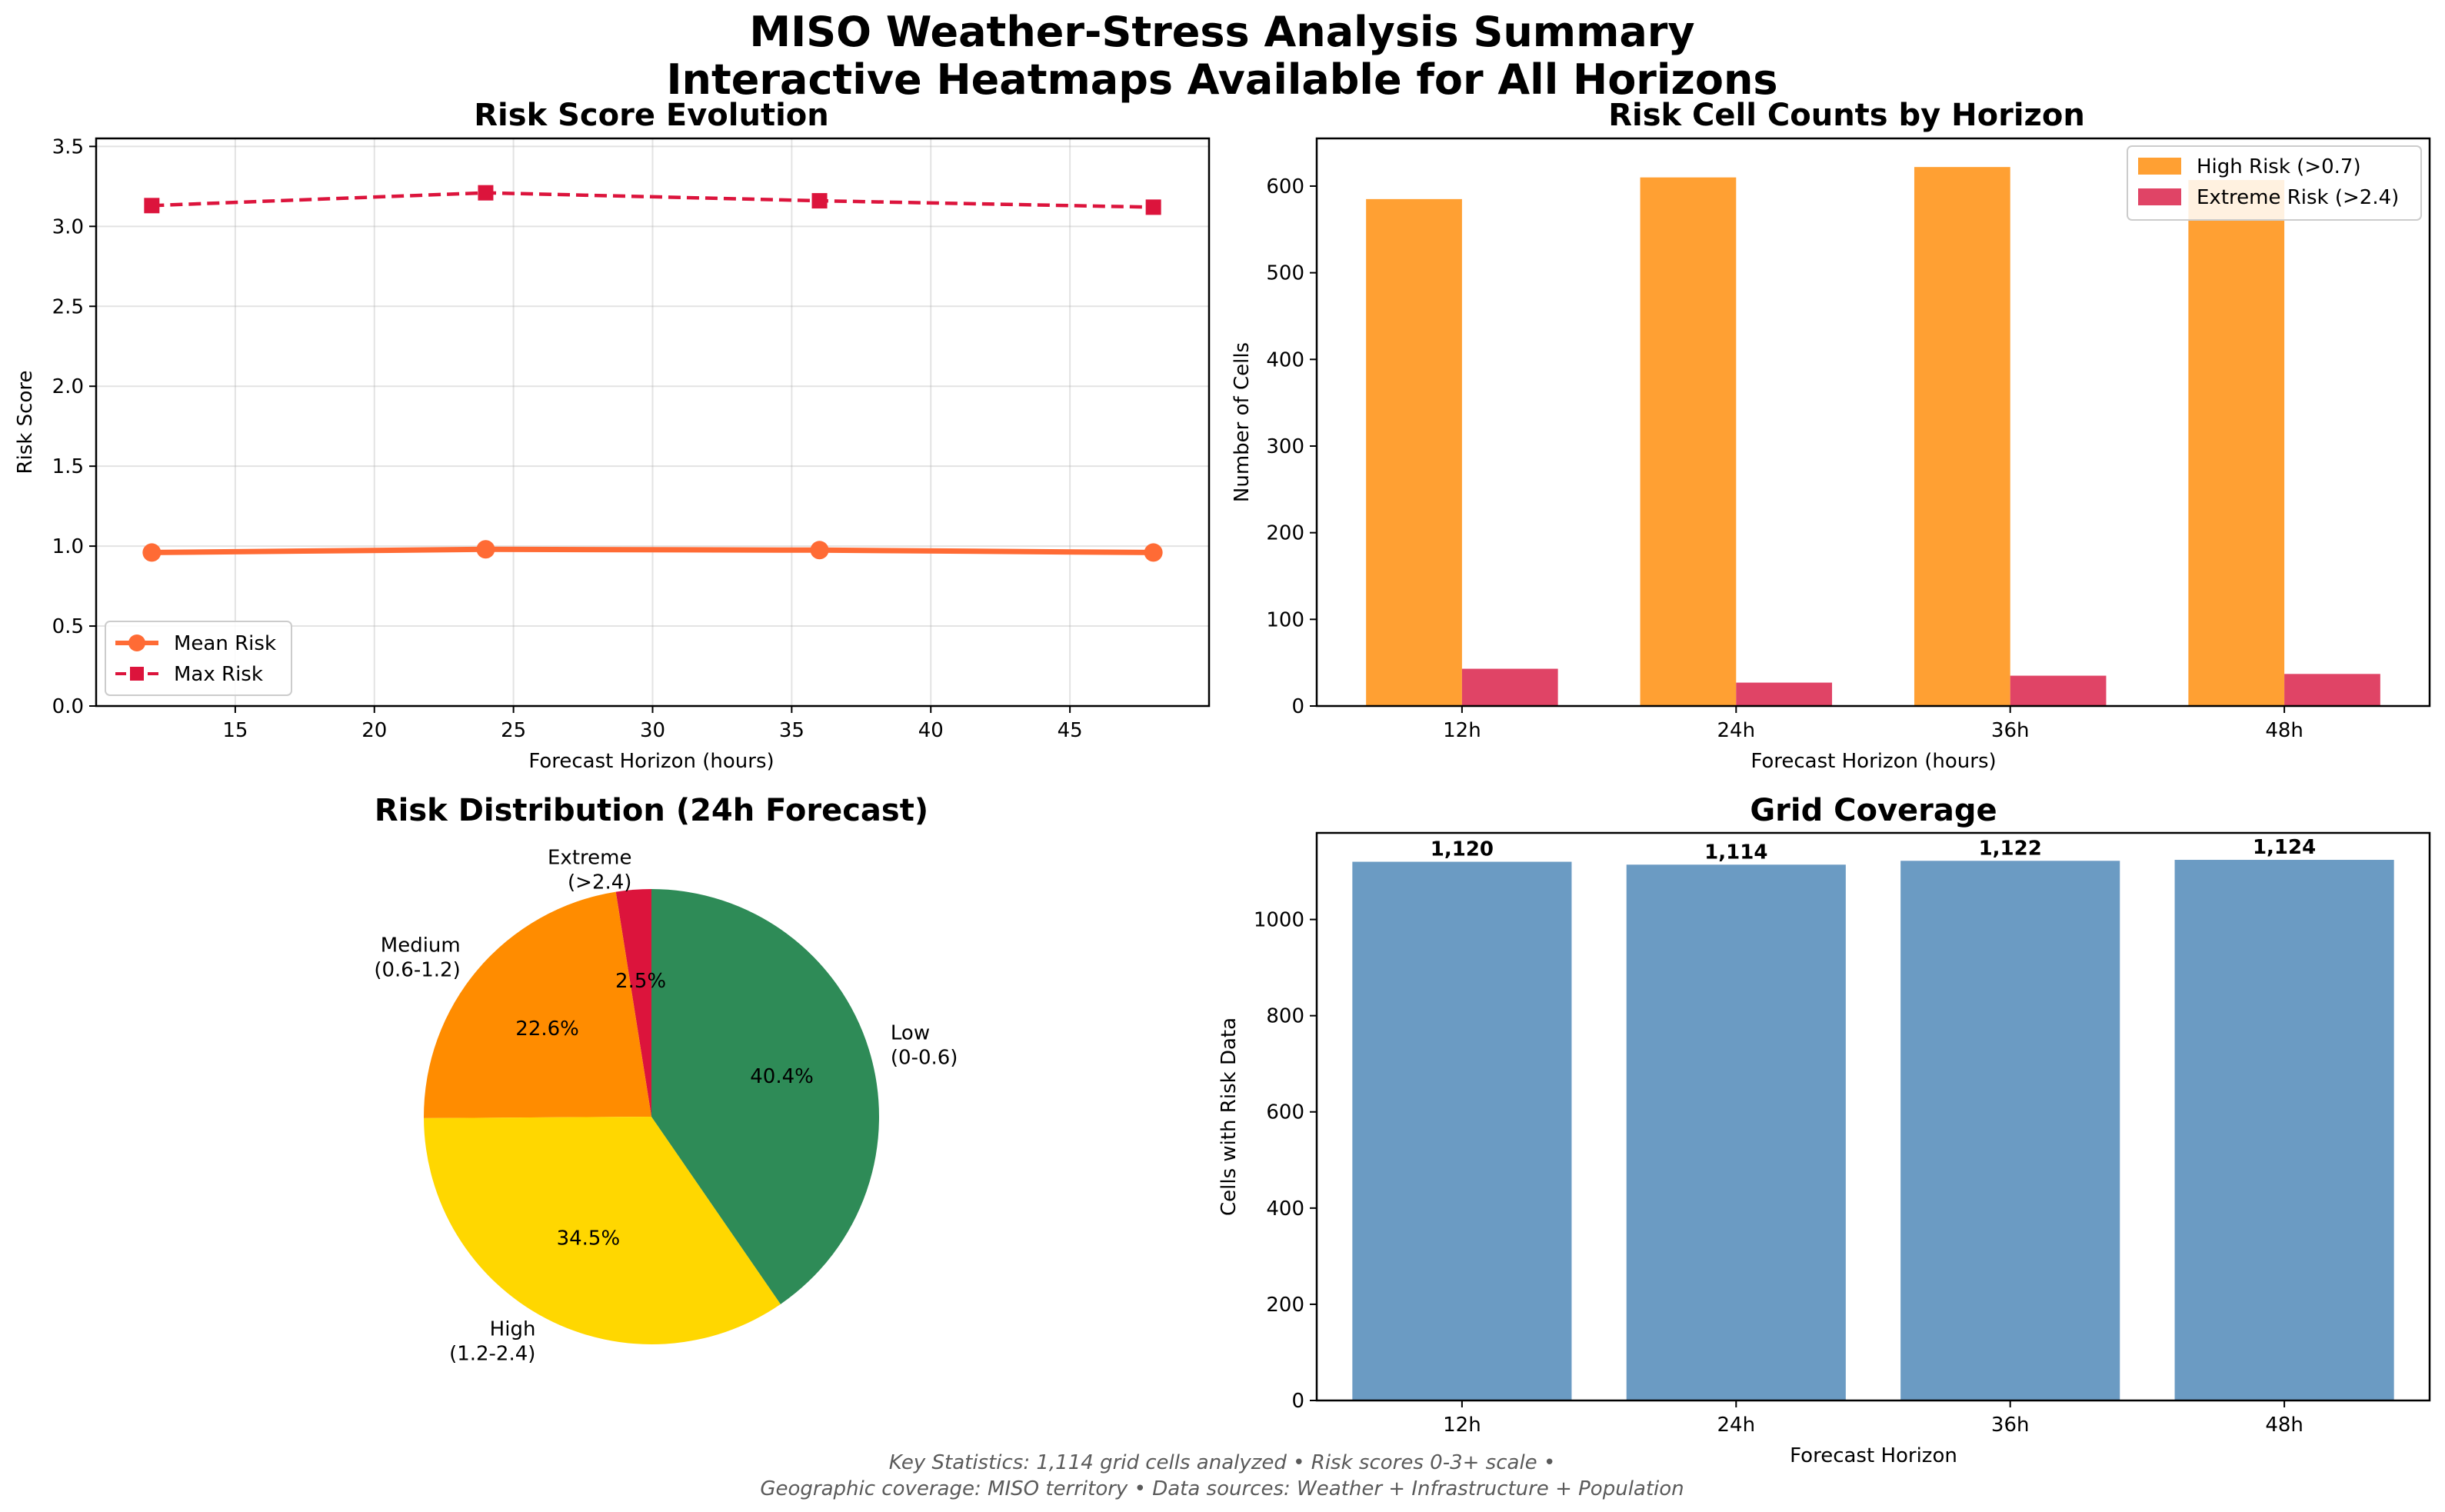  Describe the element at coordinates (651, 761) in the screenshot. I see `risk-evolution-xlabel: Forecast Horizon (hours)` at that location.